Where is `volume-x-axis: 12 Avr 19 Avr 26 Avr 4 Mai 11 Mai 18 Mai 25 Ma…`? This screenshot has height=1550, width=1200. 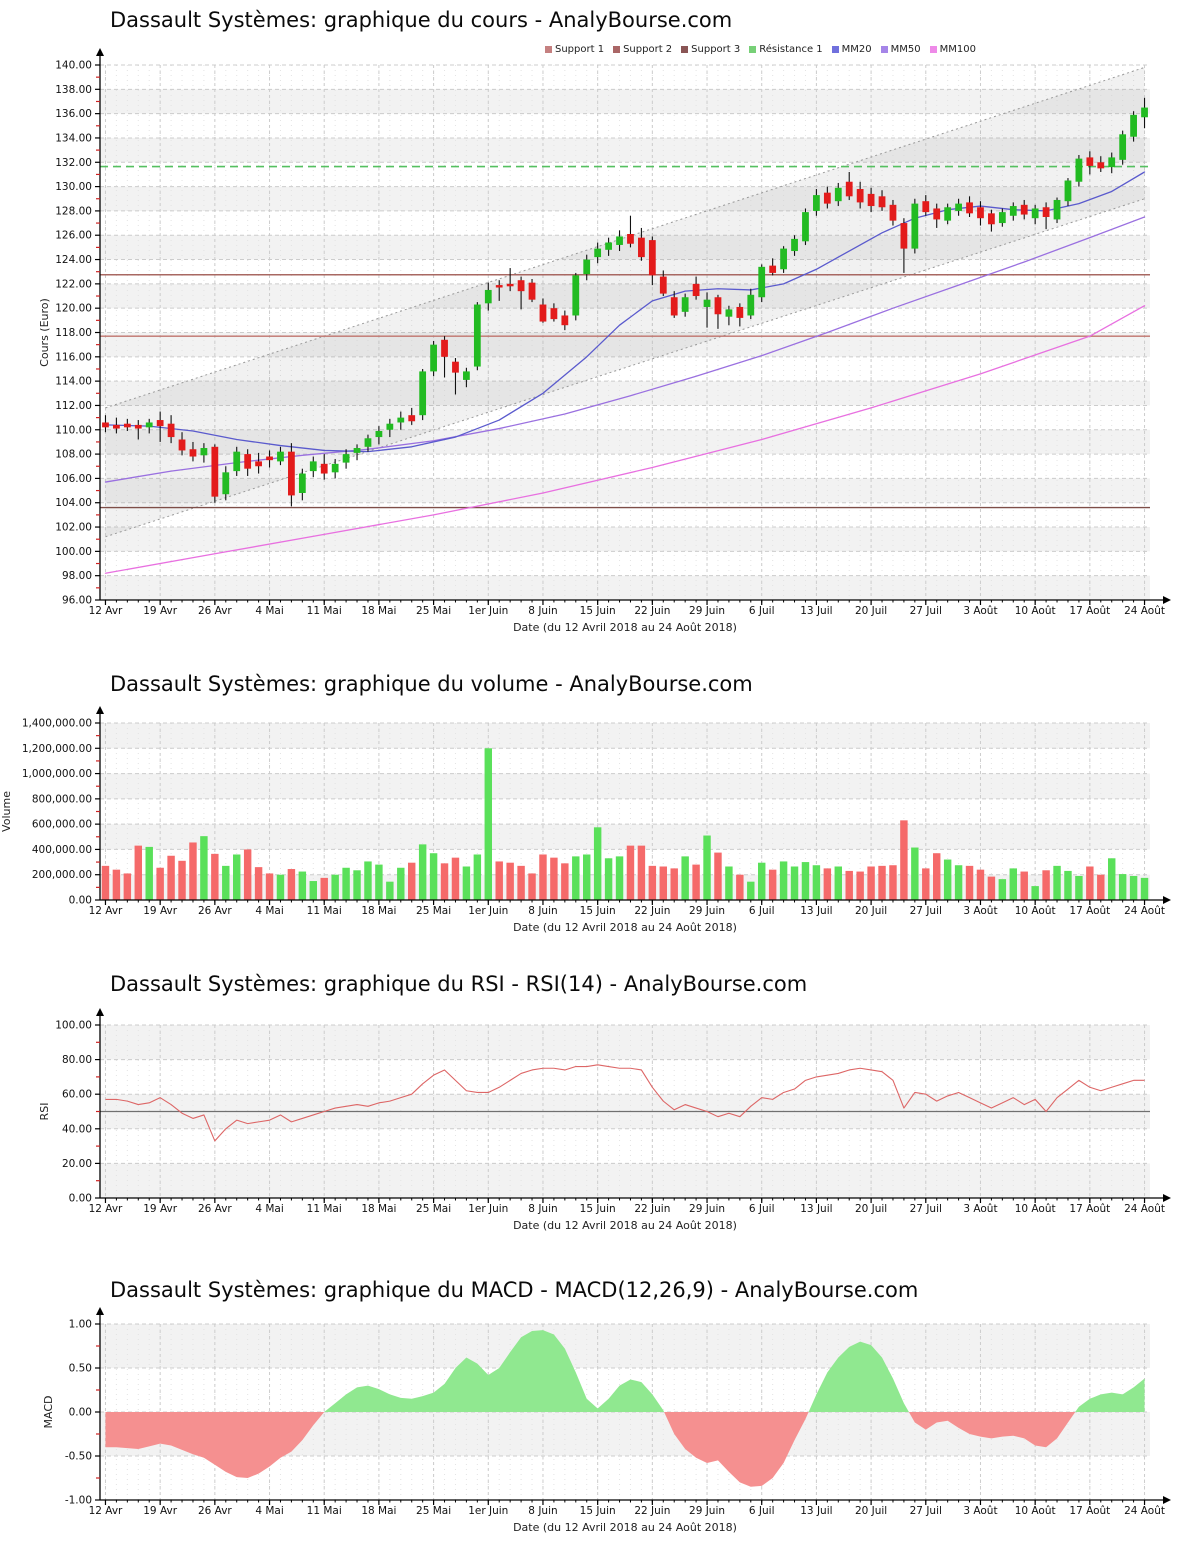
volume-x-axis: 12 Avr 19 Avr 26 Avr 4 Mai 11 Mai 18 Mai 25 Ma… is located at coordinates (630, 915).